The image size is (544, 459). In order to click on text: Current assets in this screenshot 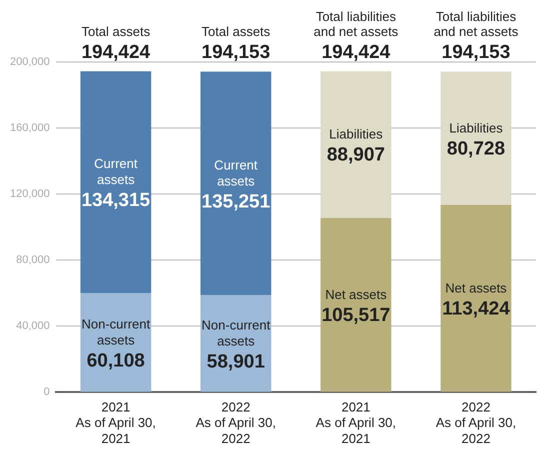, I will do `click(116, 172)`.